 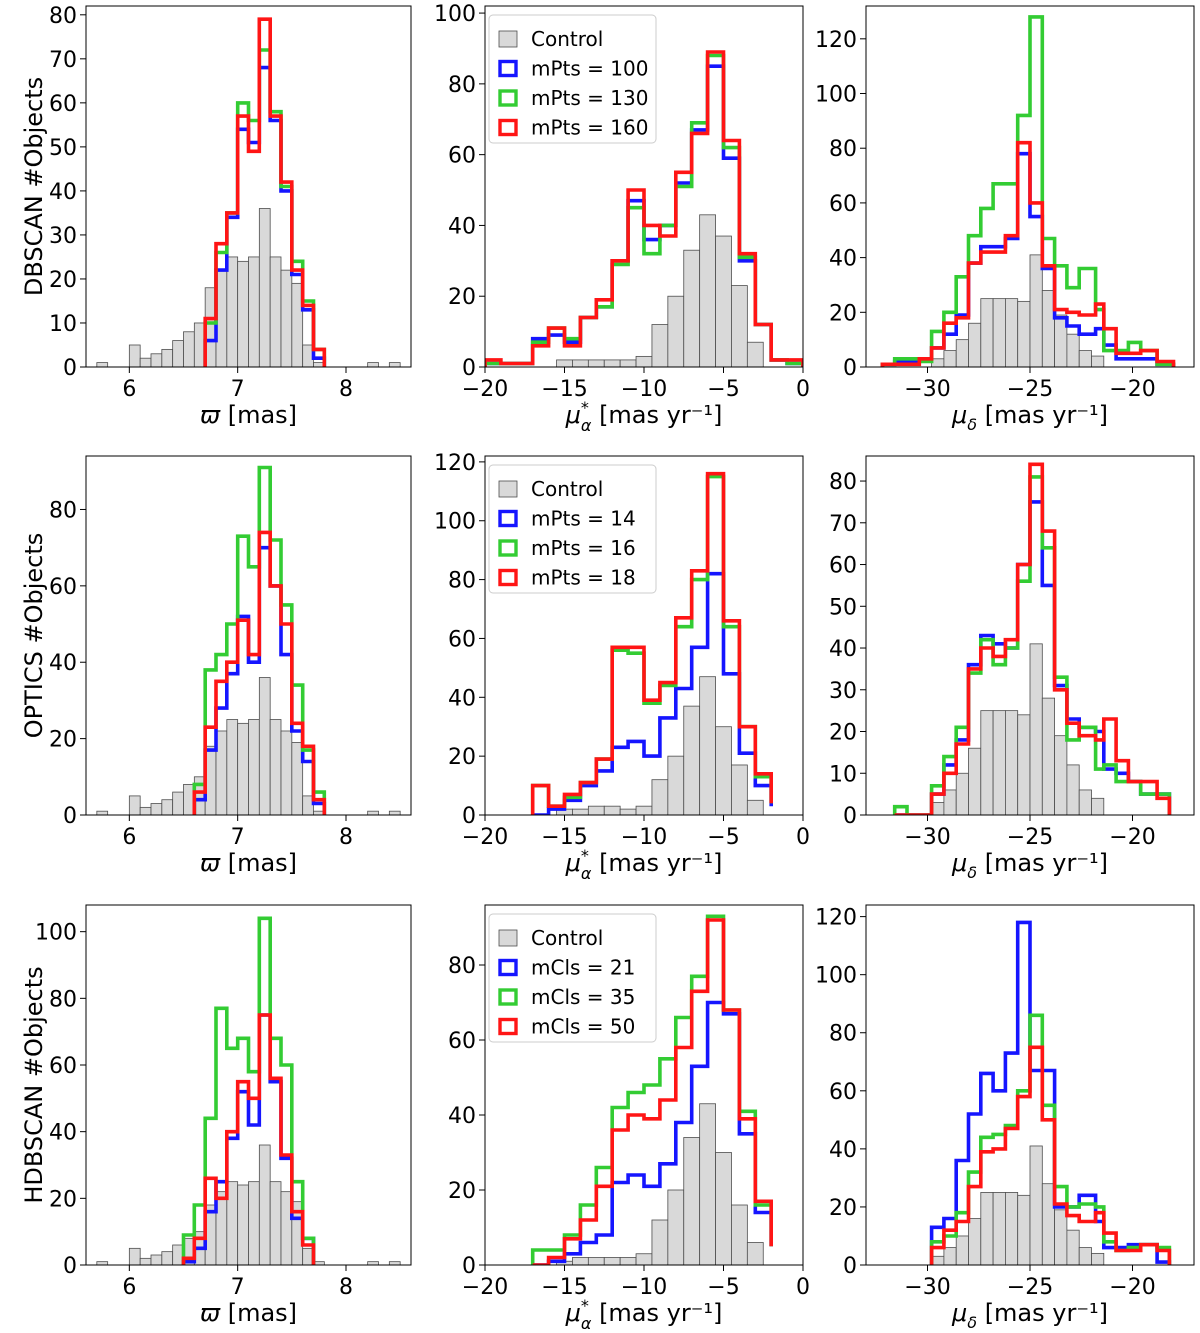 I want to click on x-tick-label: 0, so click(x=803, y=1287).